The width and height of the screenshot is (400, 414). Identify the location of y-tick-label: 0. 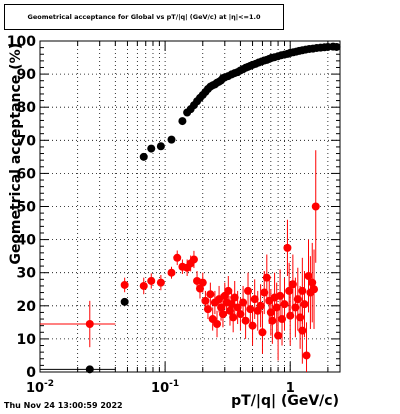
(31, 373).